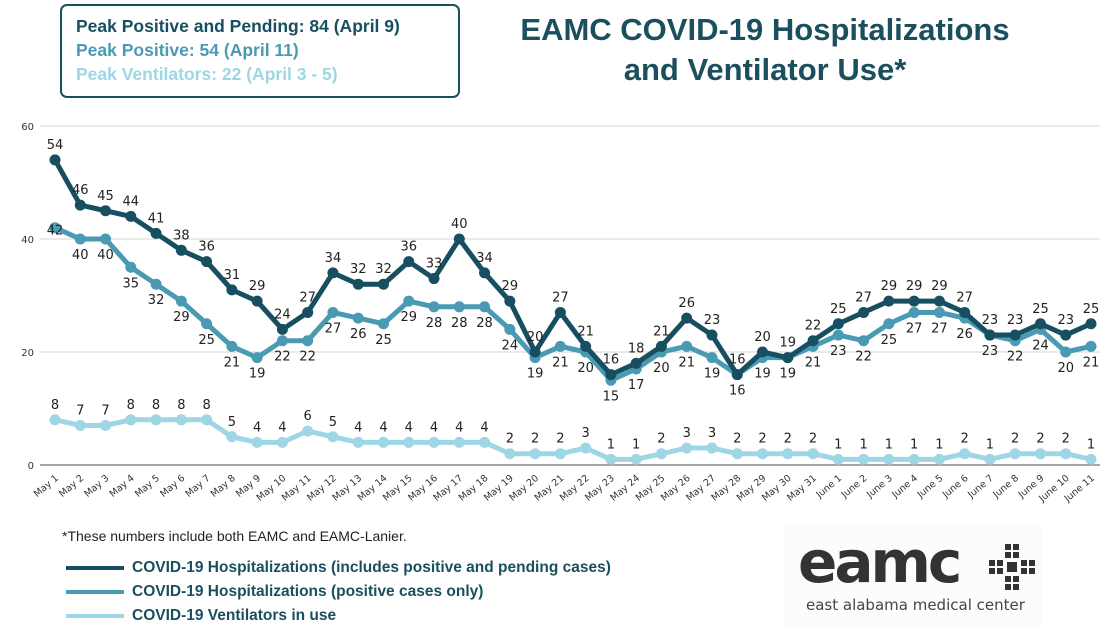 This screenshot has width=1120, height=630. Describe the element at coordinates (206, 247) in the screenshot. I see `data-label: 36` at that location.